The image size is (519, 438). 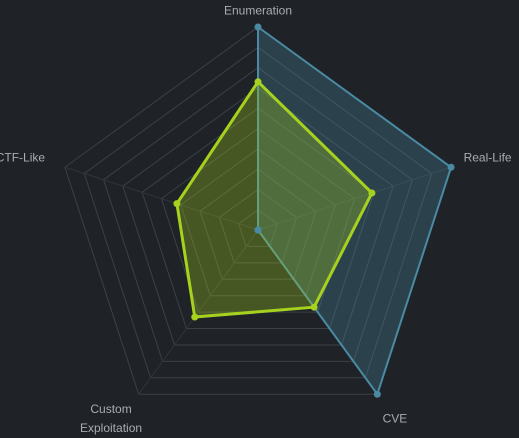 What do you see at coordinates (111, 418) in the screenshot?
I see `axis-label: Custom Exploitation` at bounding box center [111, 418].